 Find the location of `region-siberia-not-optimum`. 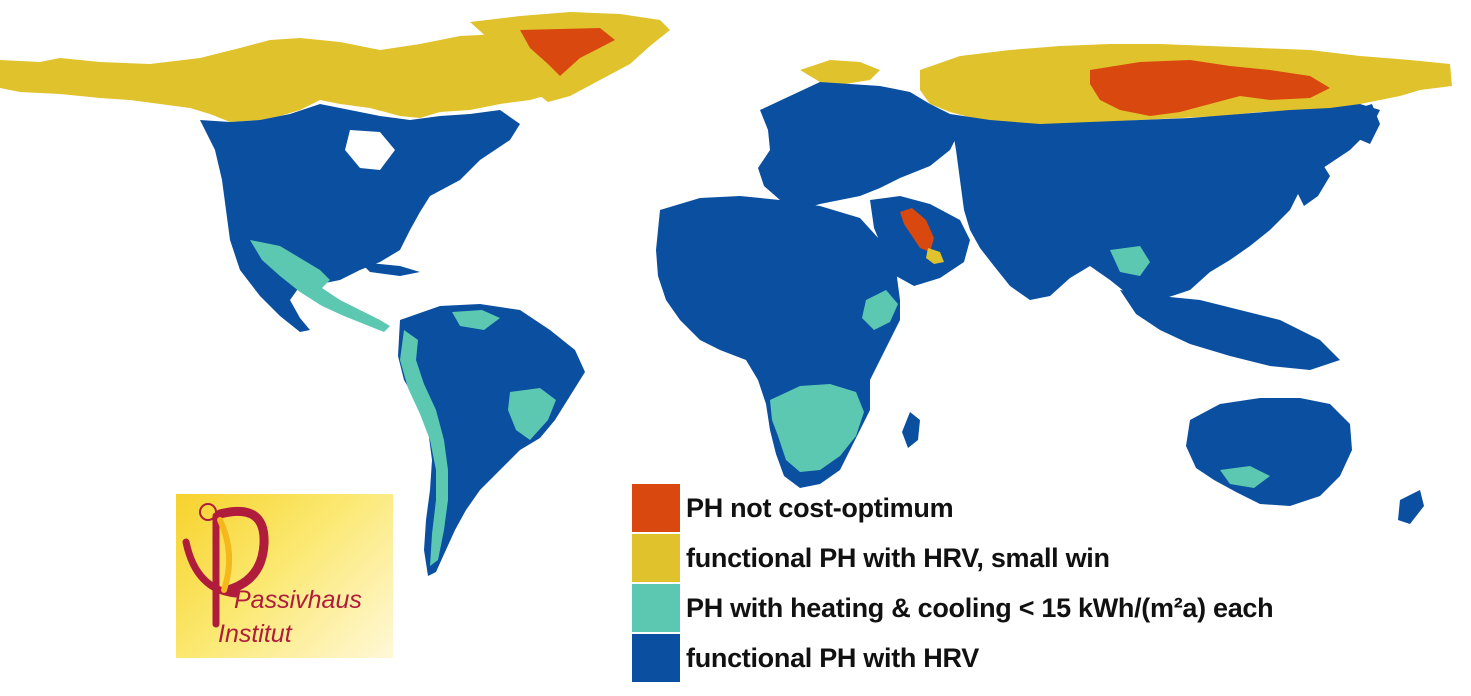

region-siberia-not-optimum is located at coordinates (1210, 88).